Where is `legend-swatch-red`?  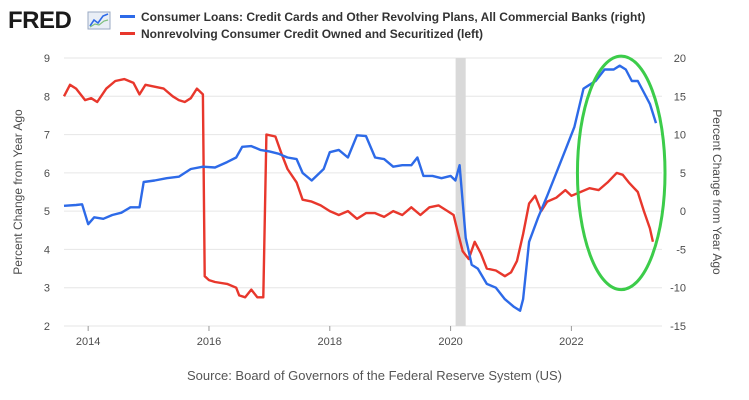
legend-swatch-red is located at coordinates (127, 33).